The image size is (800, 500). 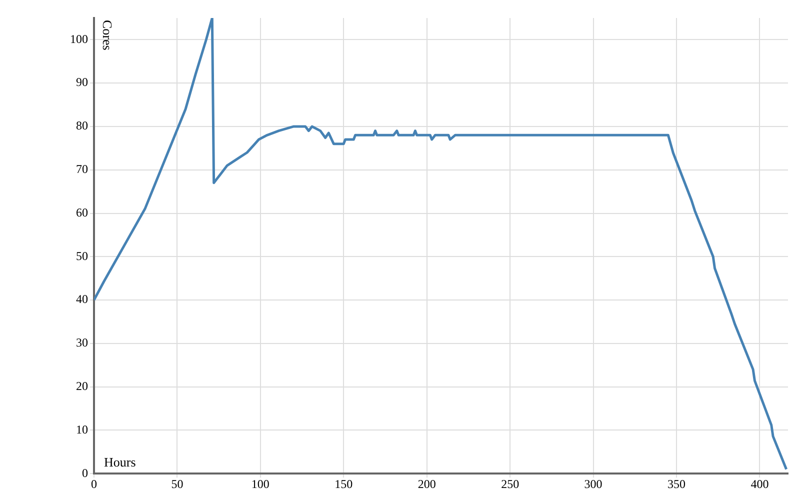 What do you see at coordinates (82, 82) in the screenshot?
I see `y-tick-label: 90` at bounding box center [82, 82].